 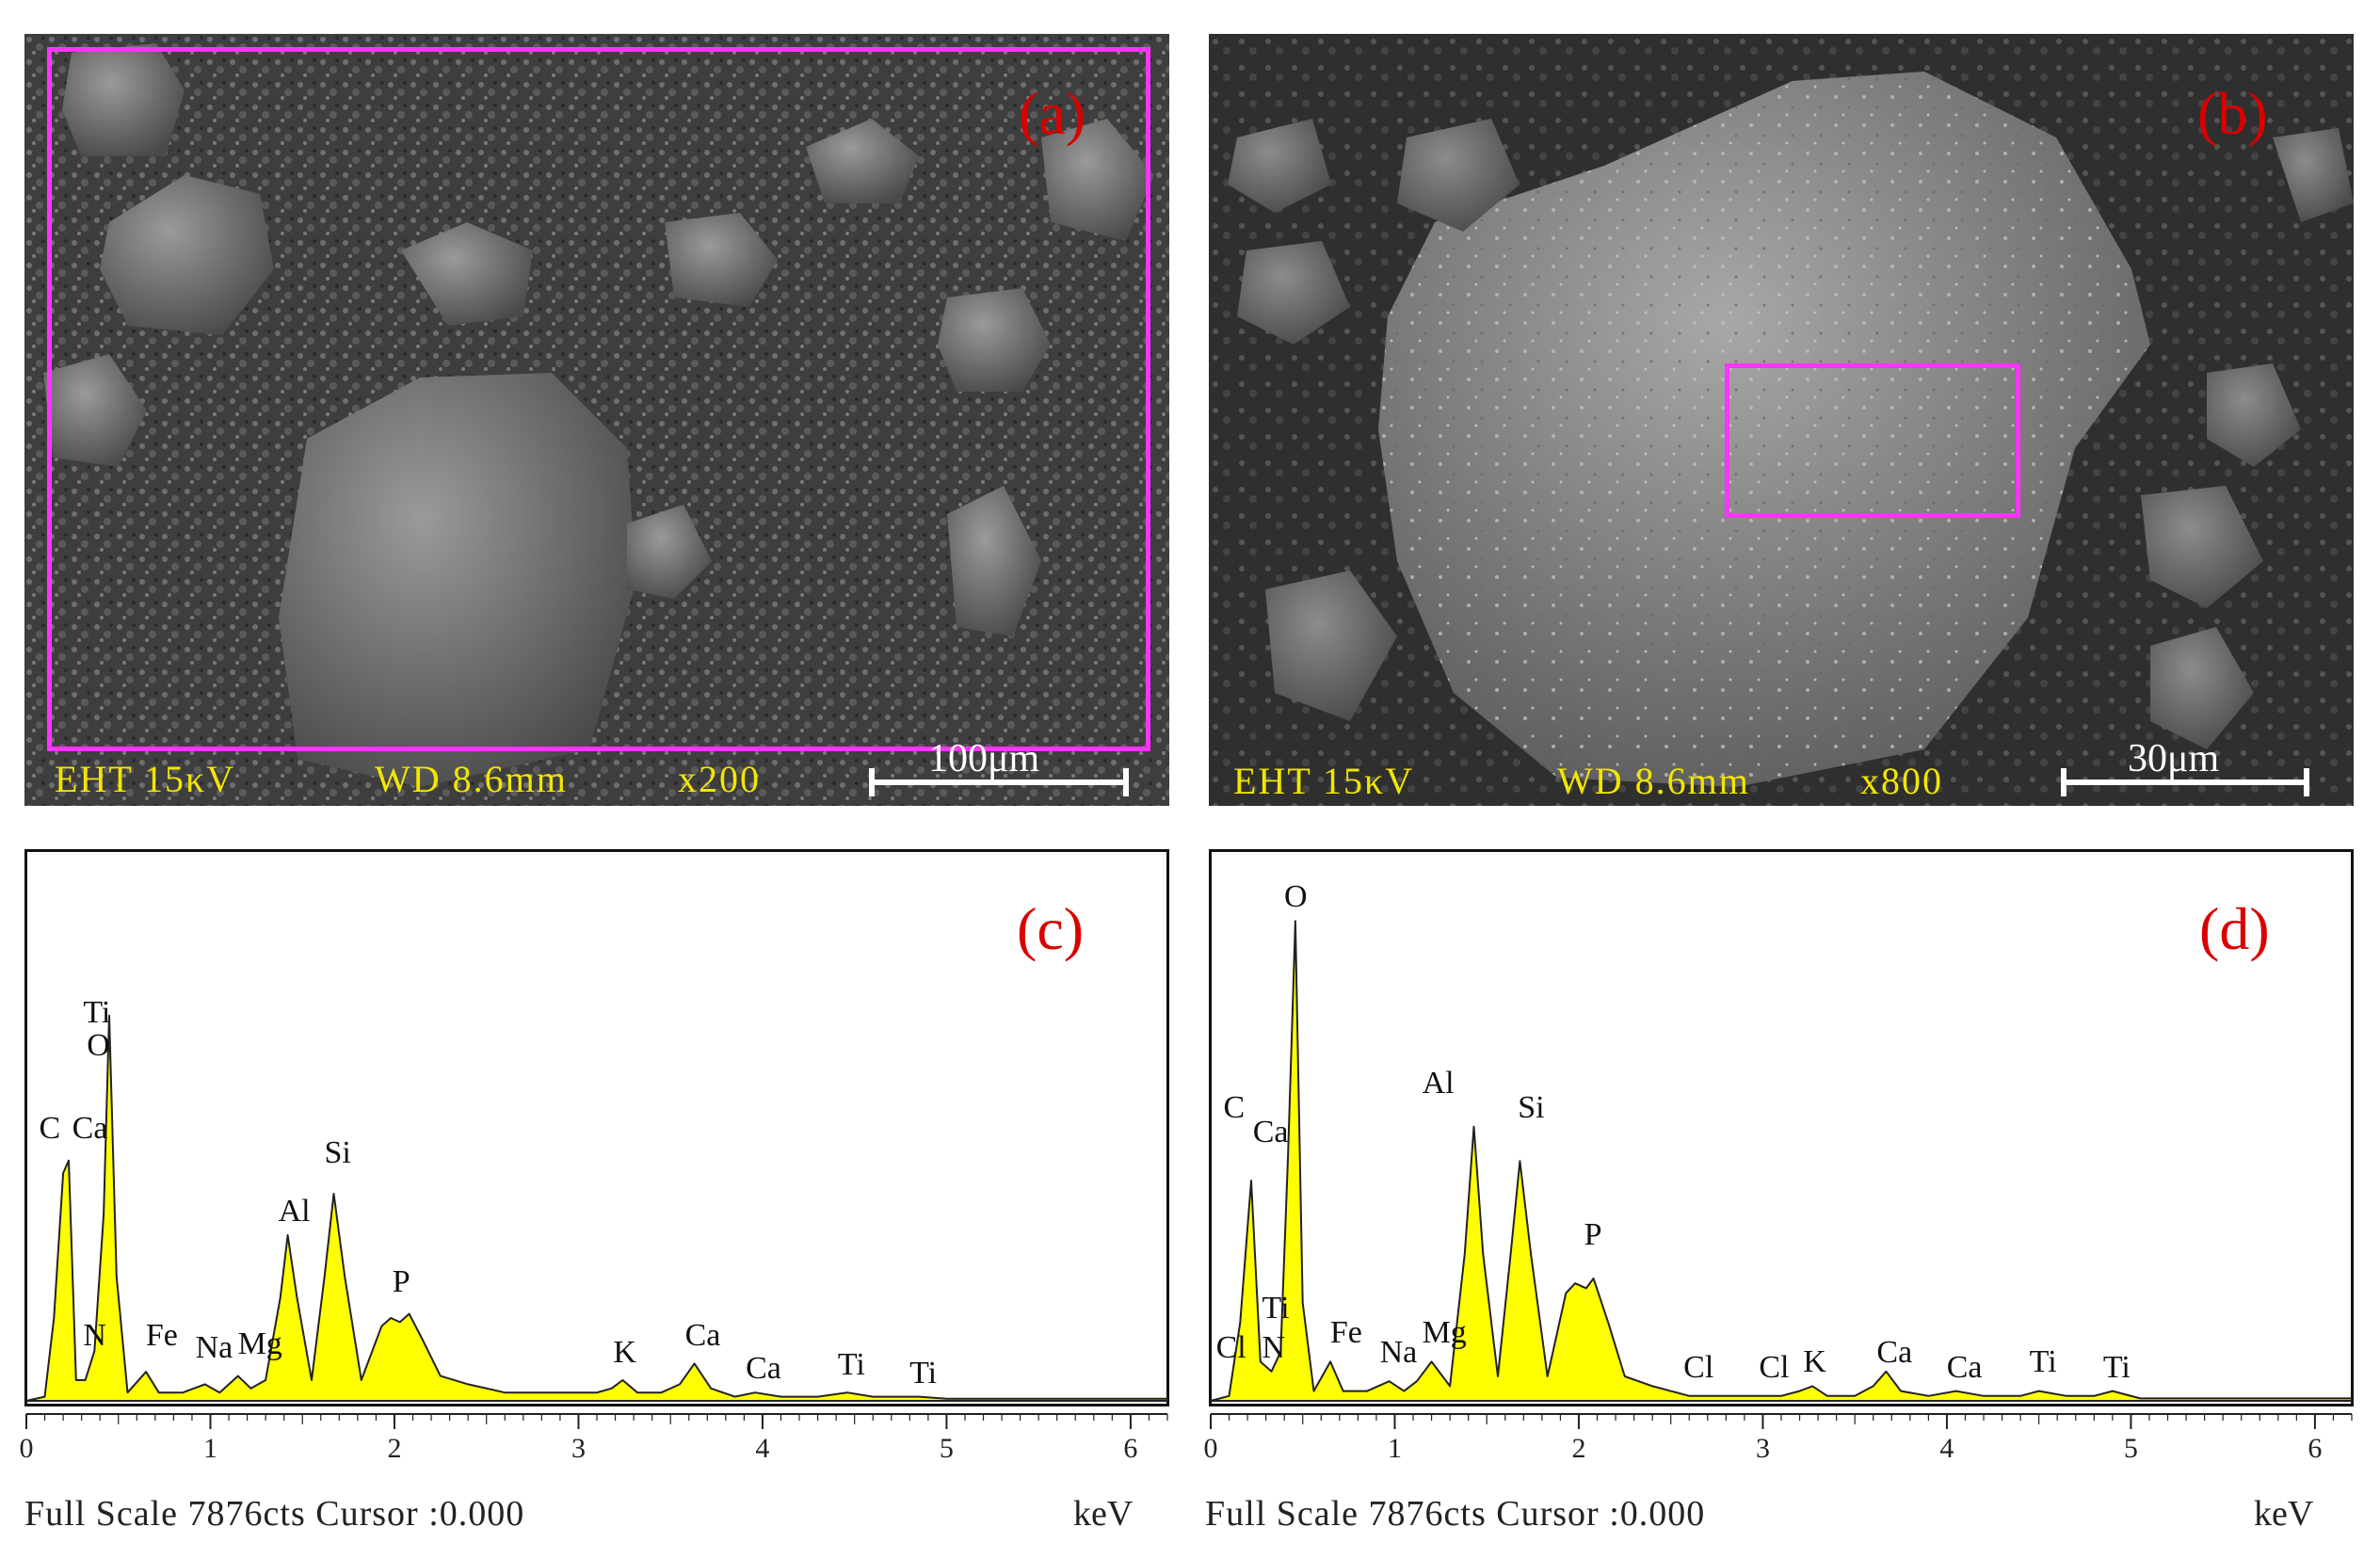 I want to click on spectrum-footer-d: Full Scale 7876cts Cursor :0.000, so click(x=1455, y=1514).